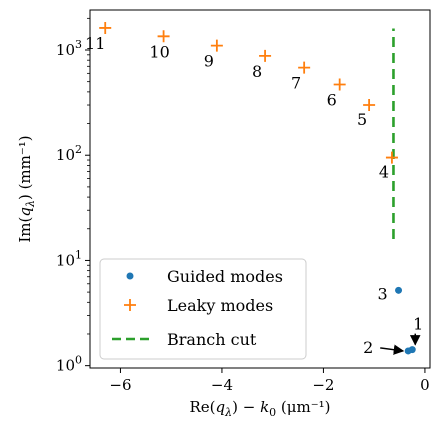 The height and width of the screenshot is (433, 435). I want to click on legend-leaky-marker, so click(130, 305).